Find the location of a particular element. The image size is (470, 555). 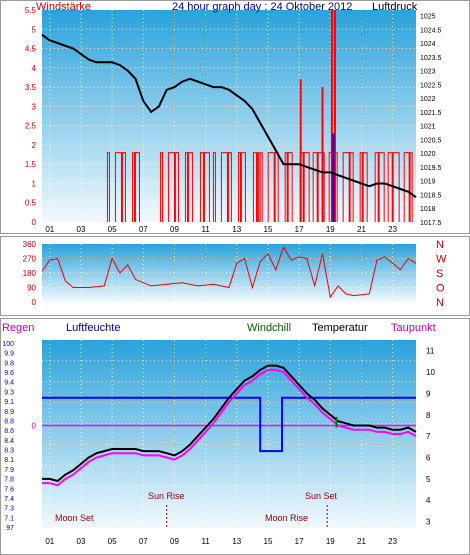

humidity-tick-label: 8.8 is located at coordinates (9, 421).